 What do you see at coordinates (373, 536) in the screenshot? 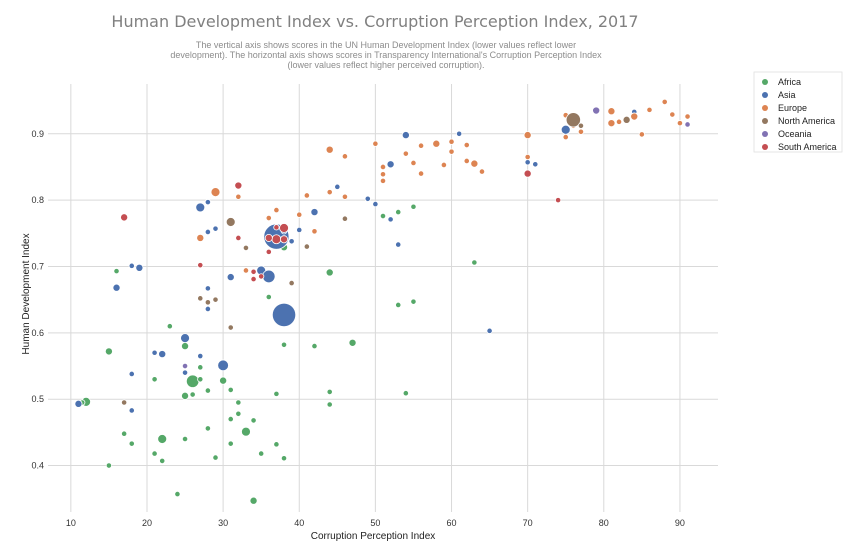
I see `x-axis-label: Corruption Perception Index` at bounding box center [373, 536].